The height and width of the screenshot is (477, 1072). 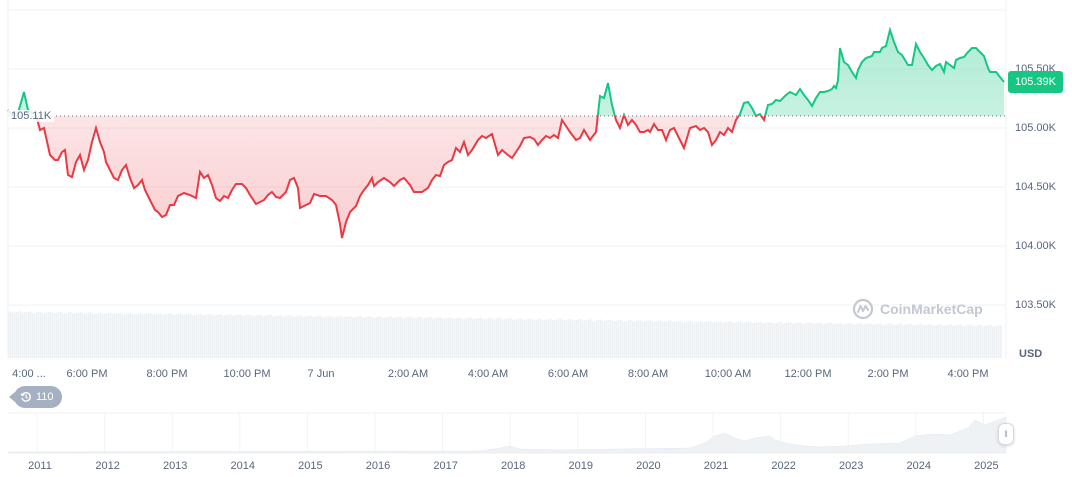 I want to click on reference-price-label: 105.11K, so click(x=31, y=116).